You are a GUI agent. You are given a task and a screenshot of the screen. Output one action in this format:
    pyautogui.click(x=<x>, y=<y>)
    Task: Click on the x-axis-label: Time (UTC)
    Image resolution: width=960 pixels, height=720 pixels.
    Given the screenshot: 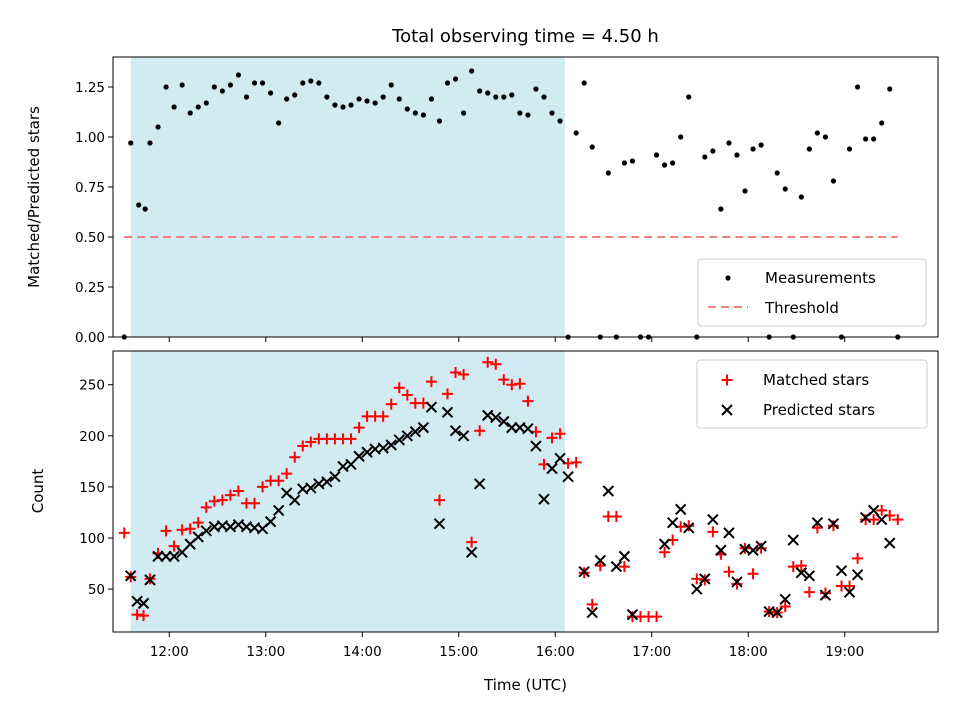 What is the action you would take?
    pyautogui.click(x=525, y=685)
    